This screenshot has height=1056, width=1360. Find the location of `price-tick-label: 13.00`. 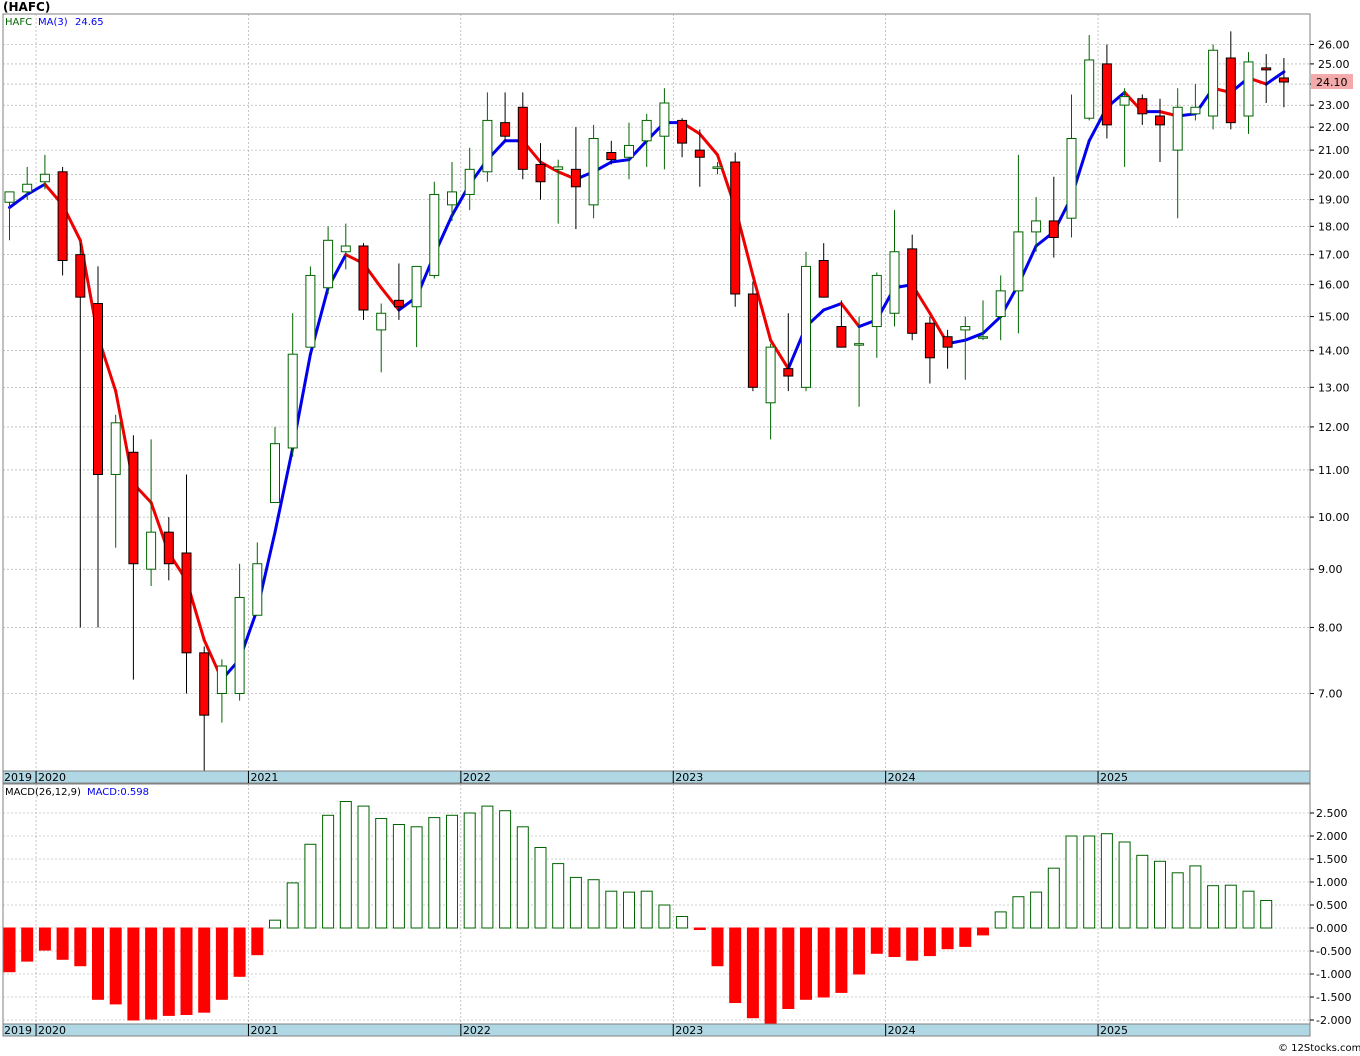

price-tick-label: 13.00 is located at coordinates (1334, 387).